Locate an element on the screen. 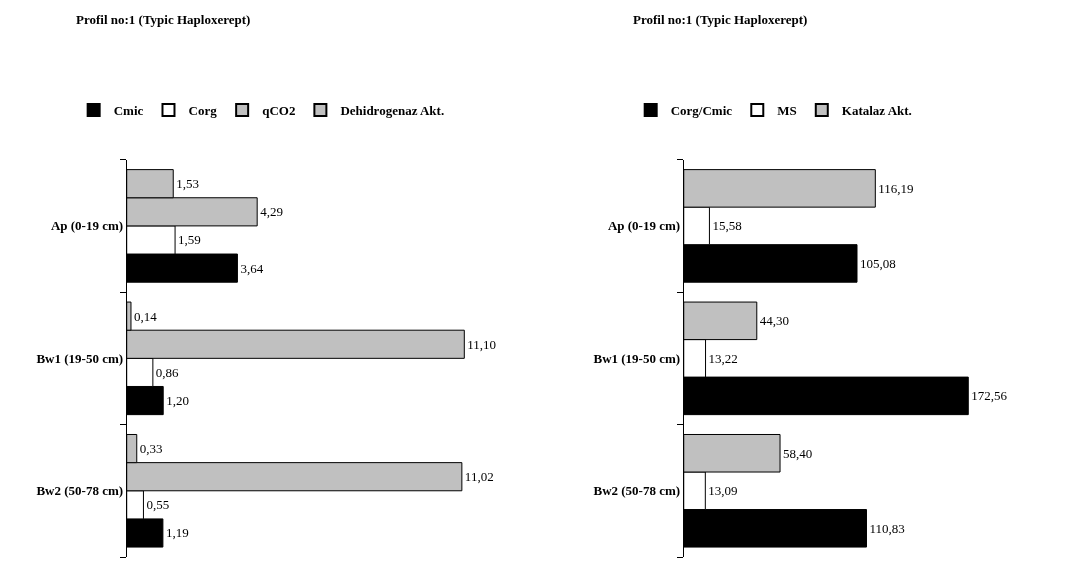 The height and width of the screenshot is (567, 1081). data-label: 110,83 is located at coordinates (887, 528).